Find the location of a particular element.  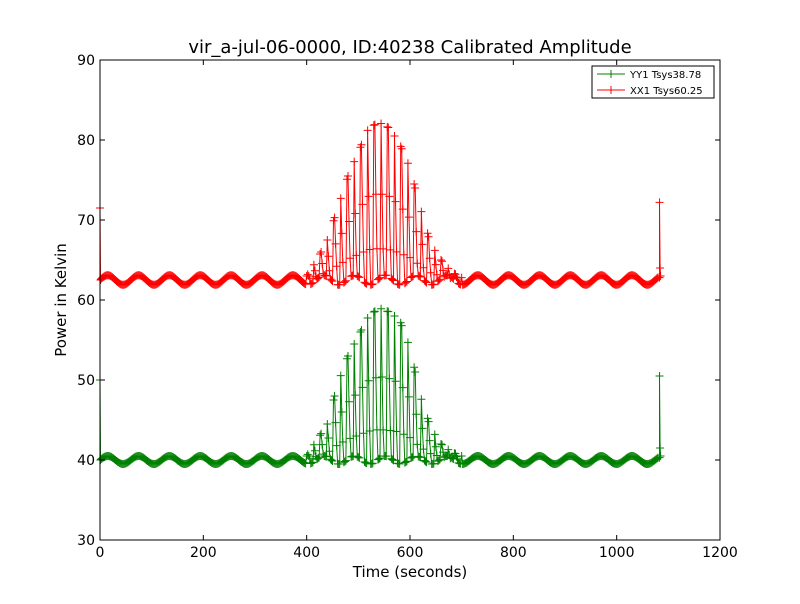

x-tick-label: 1200 is located at coordinates (720, 553).